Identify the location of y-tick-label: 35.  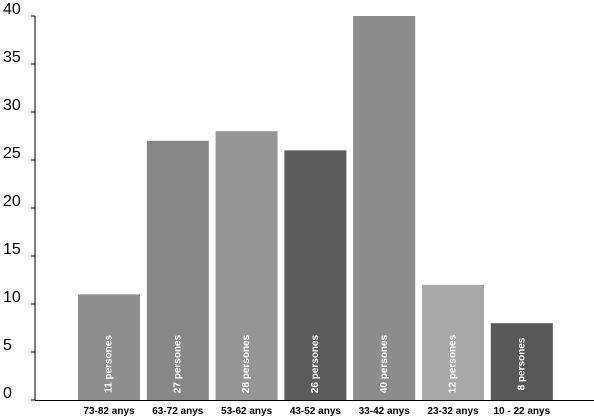
(12, 57).